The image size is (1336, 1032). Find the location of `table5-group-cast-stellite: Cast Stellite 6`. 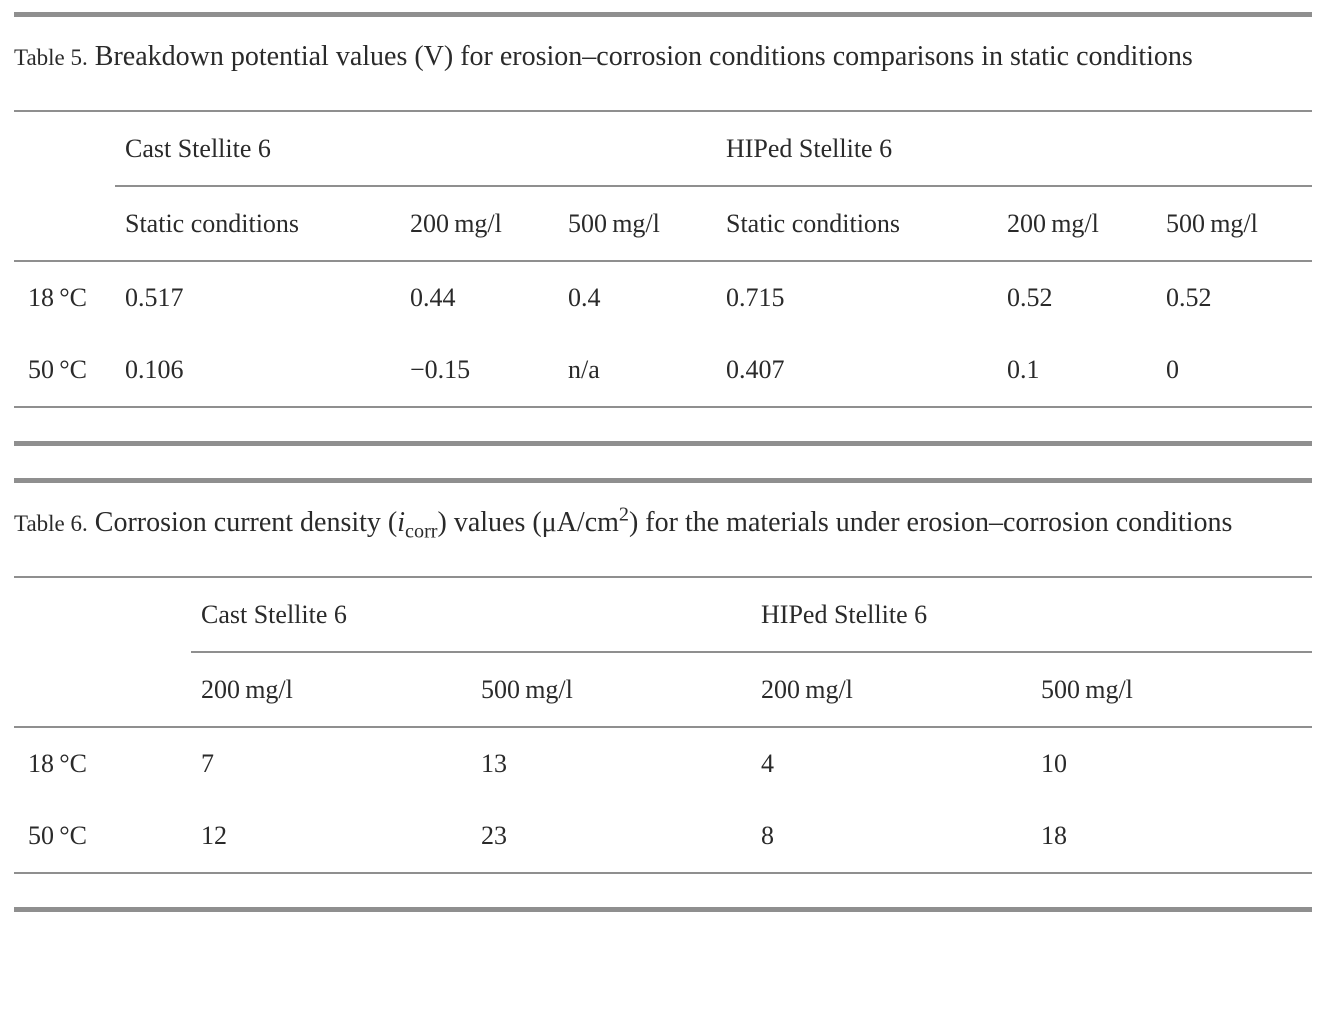

table5-group-cast-stellite: Cast Stellite 6 is located at coordinates (415, 149).